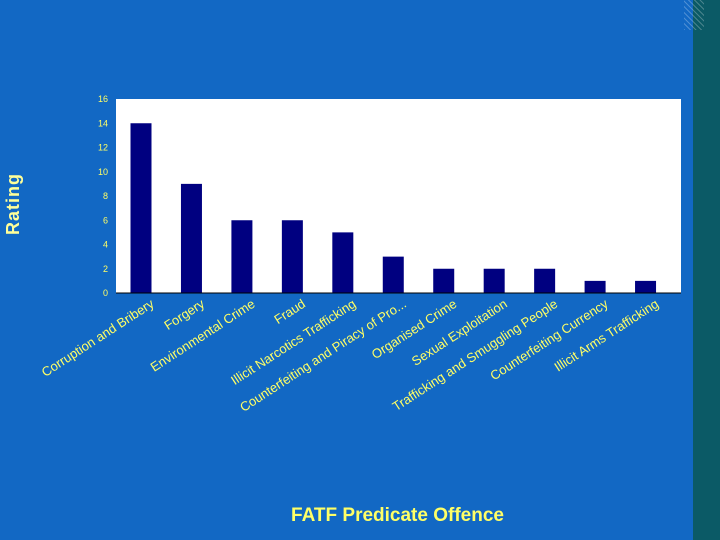  What do you see at coordinates (105, 196) in the screenshot?
I see `y-tick-label: 8` at bounding box center [105, 196].